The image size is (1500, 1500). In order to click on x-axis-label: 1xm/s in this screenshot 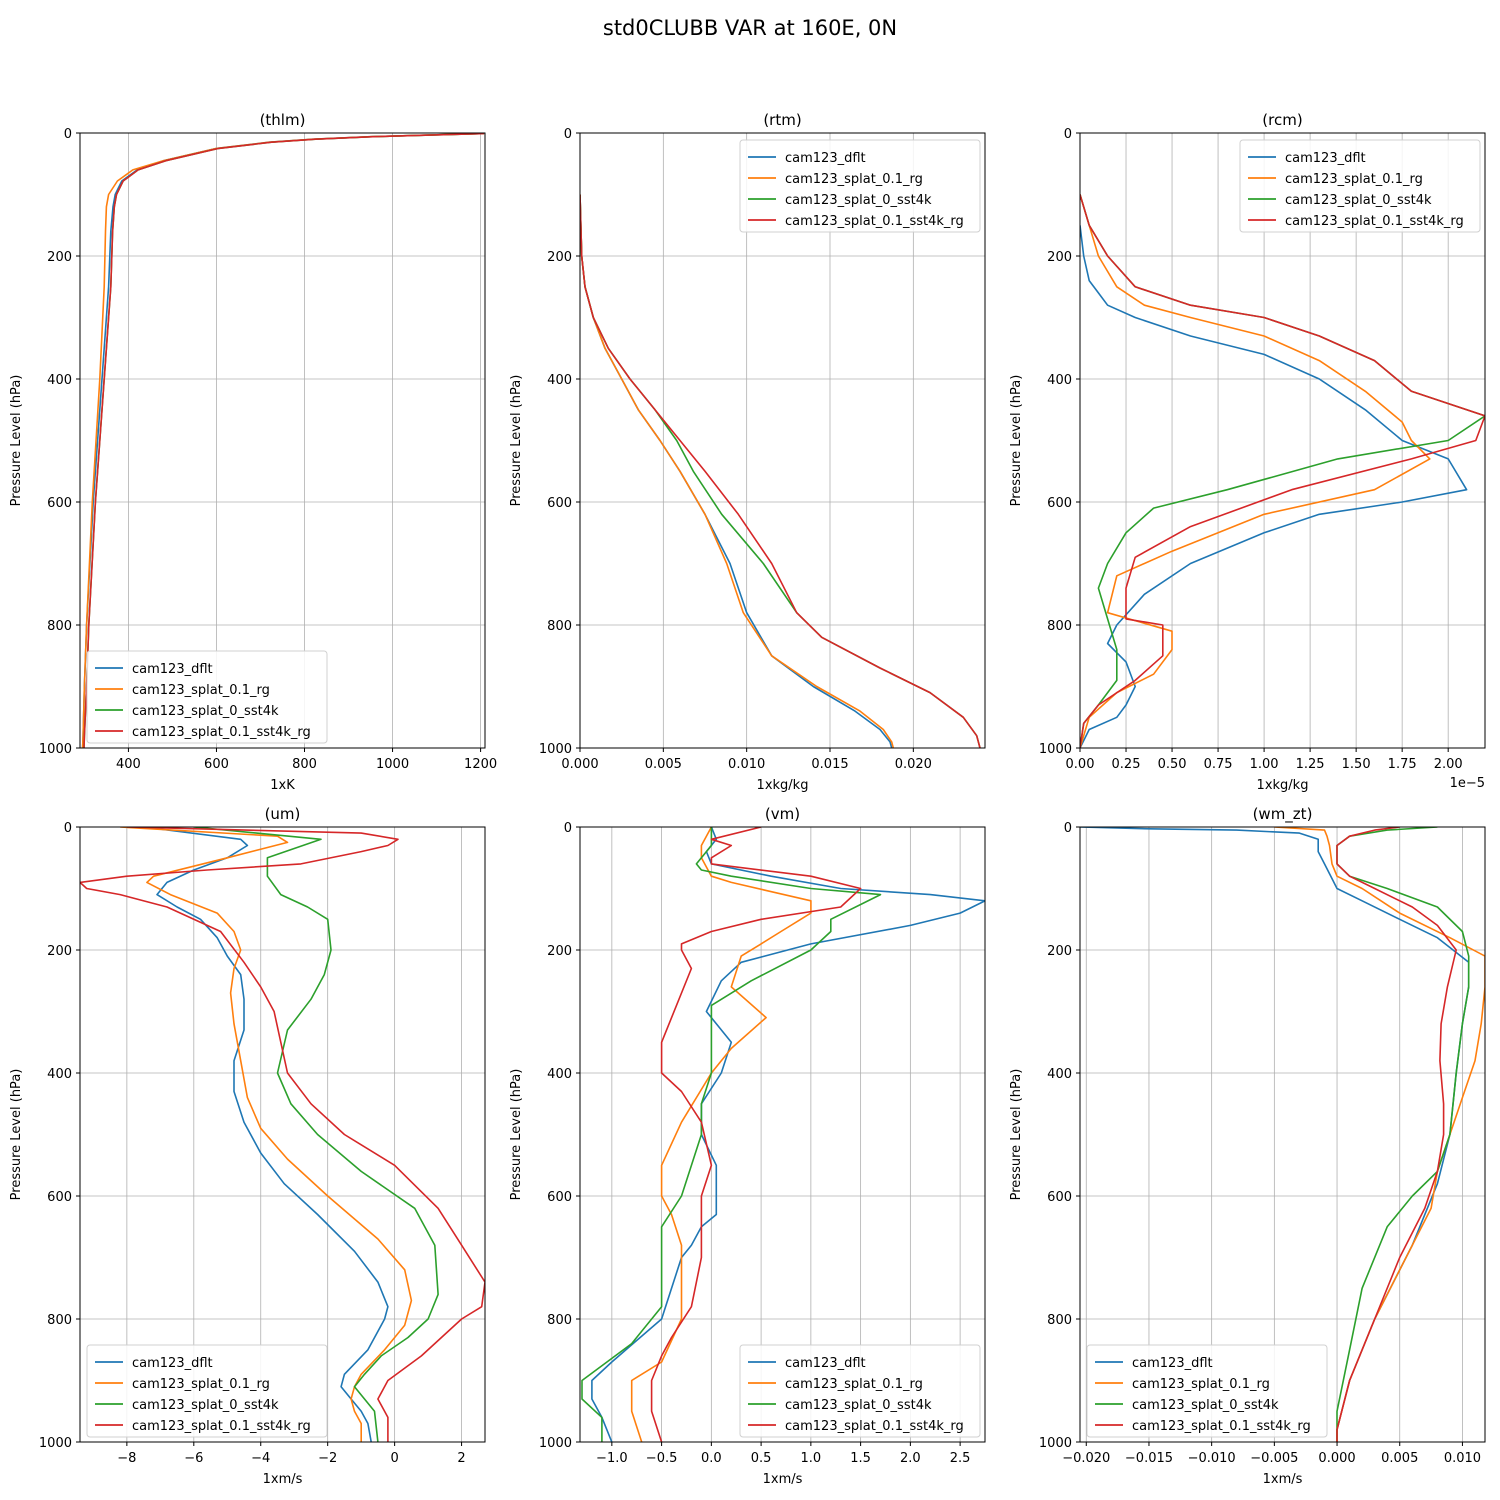, I will do `click(1283, 1479)`.